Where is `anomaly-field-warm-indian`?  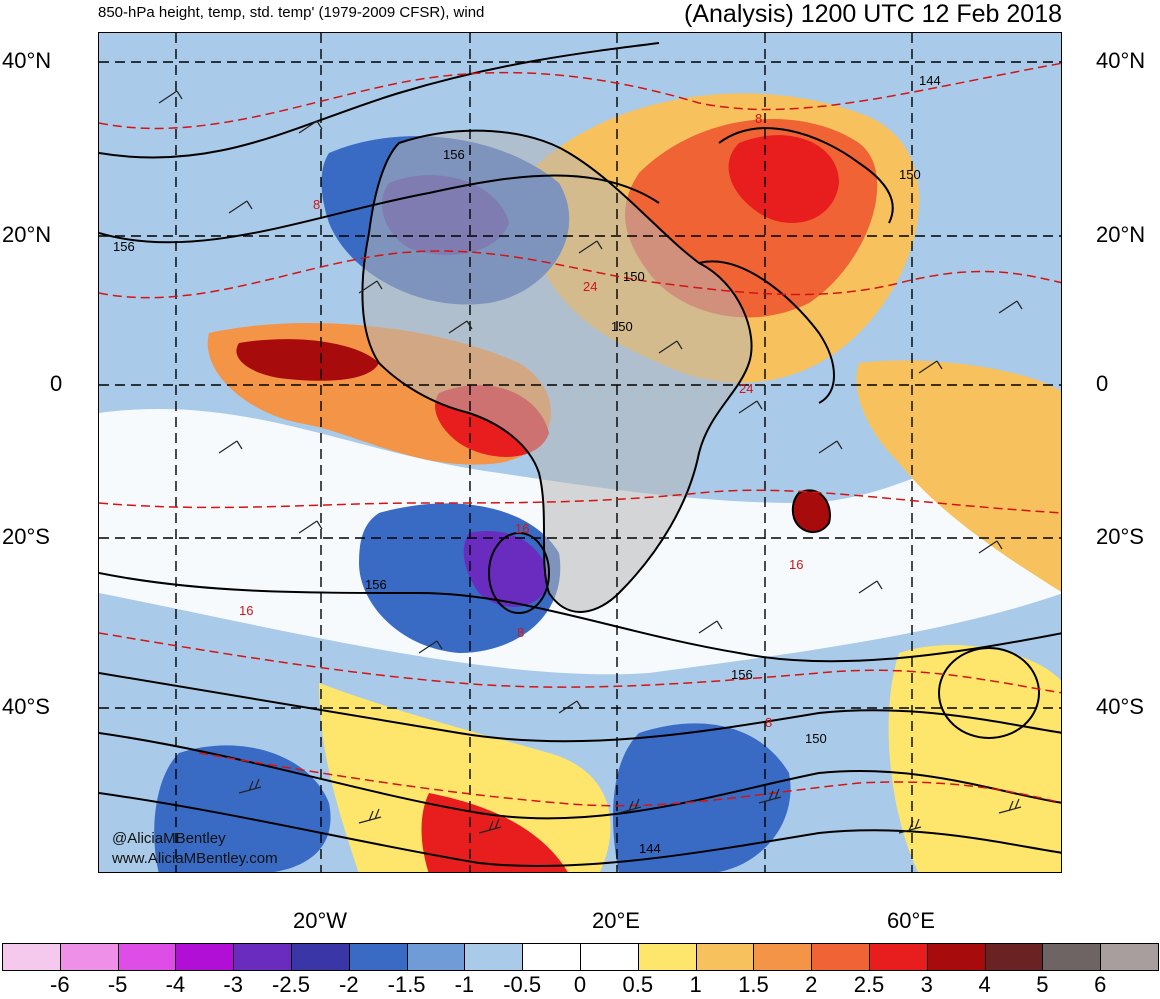 anomaly-field-warm-indian is located at coordinates (958, 476).